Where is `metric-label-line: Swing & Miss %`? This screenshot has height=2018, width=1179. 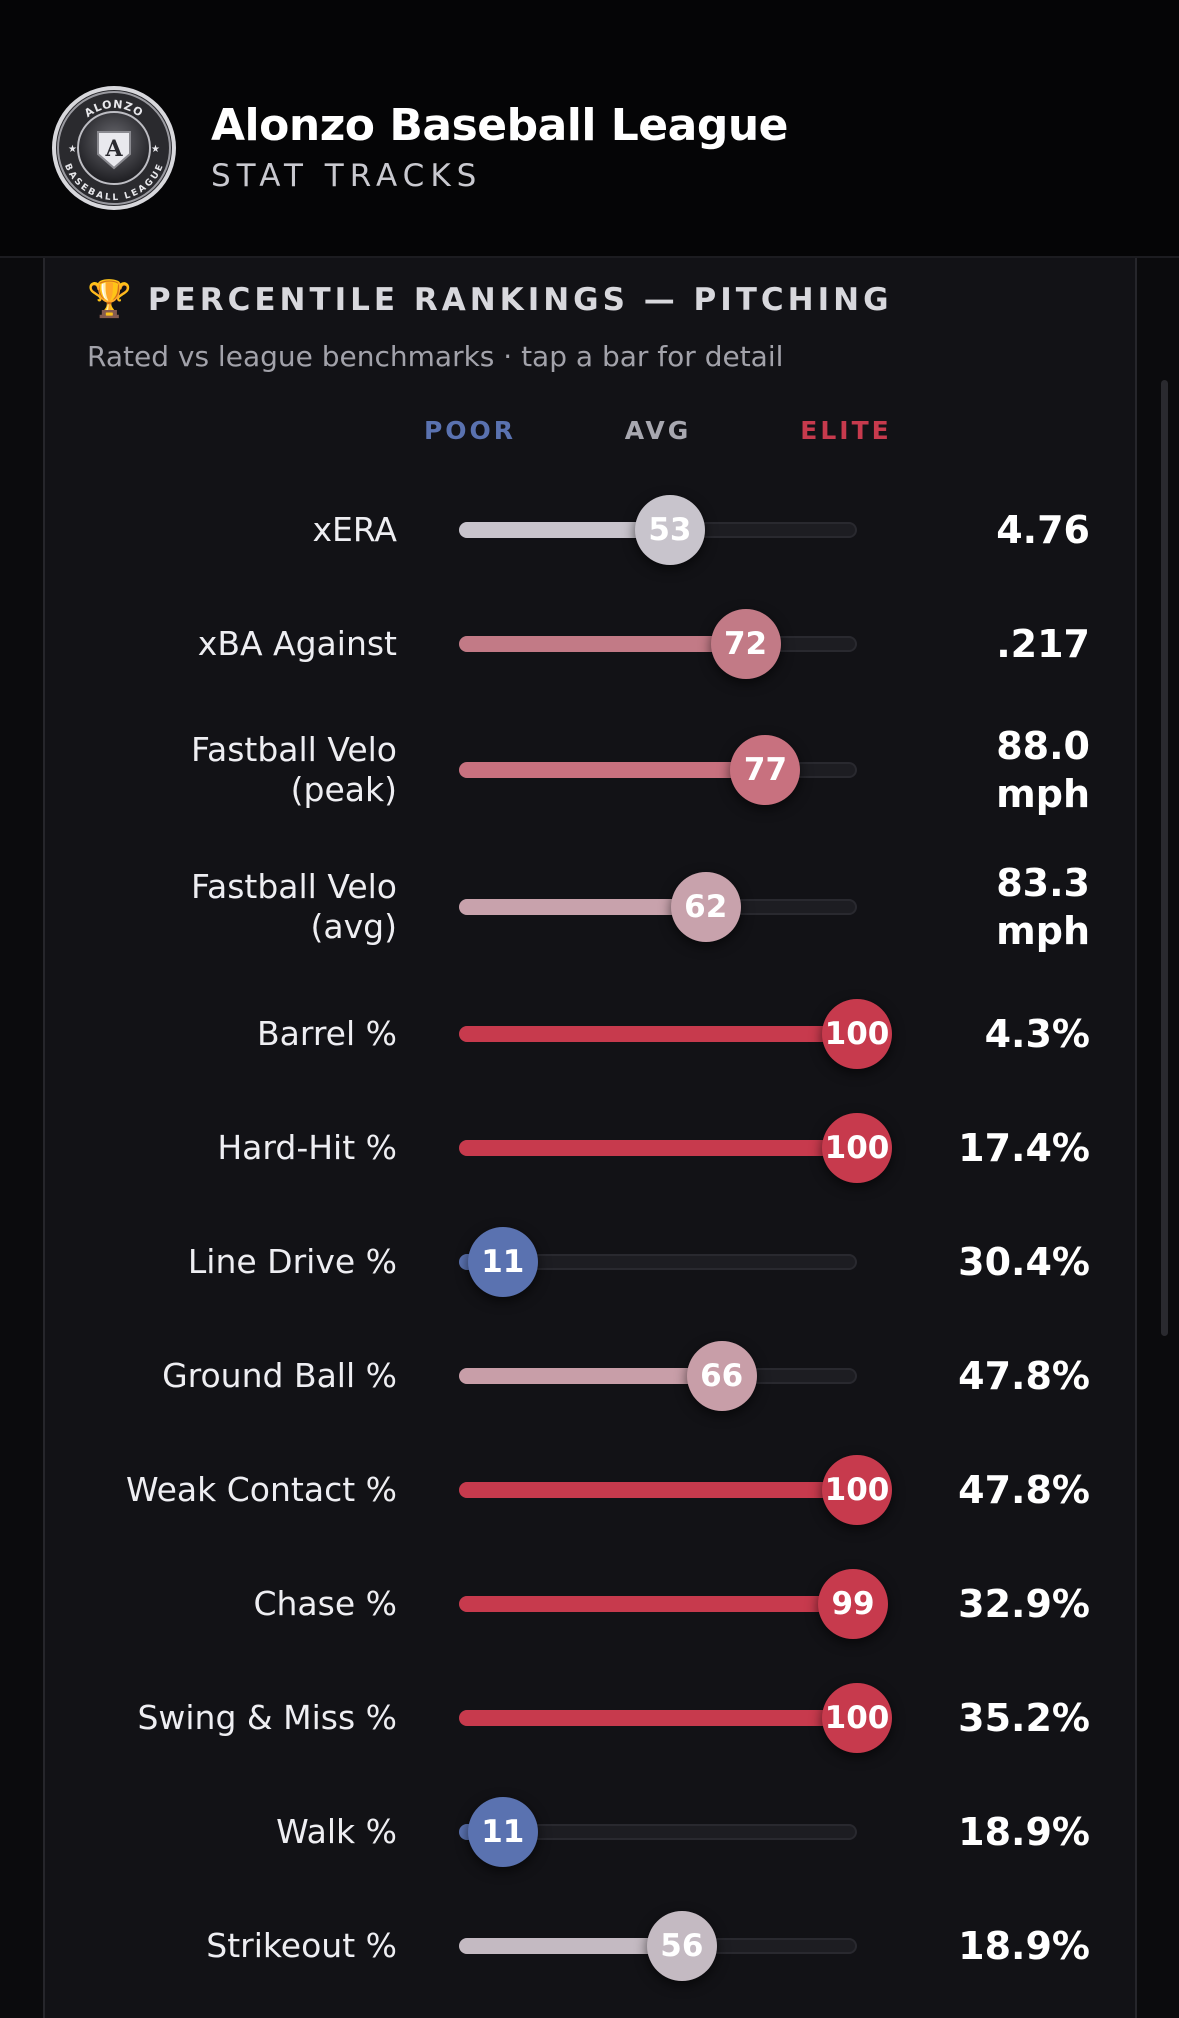 metric-label-line: Swing & Miss % is located at coordinates (267, 1717).